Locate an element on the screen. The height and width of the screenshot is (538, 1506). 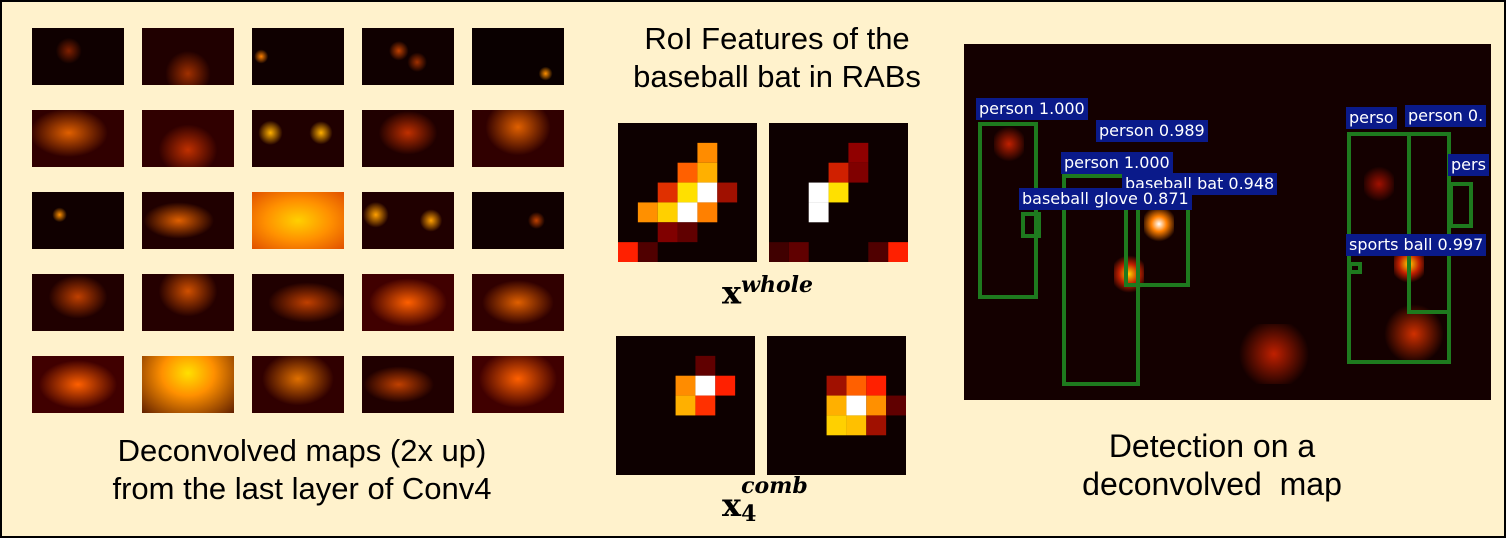
label-x4-comb: x comb 4 is located at coordinates (765, 500).